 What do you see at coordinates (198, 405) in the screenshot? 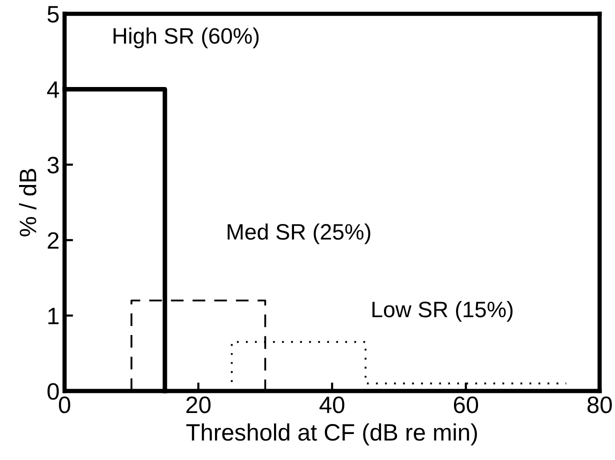
I see `x-tick-label: 20` at bounding box center [198, 405].